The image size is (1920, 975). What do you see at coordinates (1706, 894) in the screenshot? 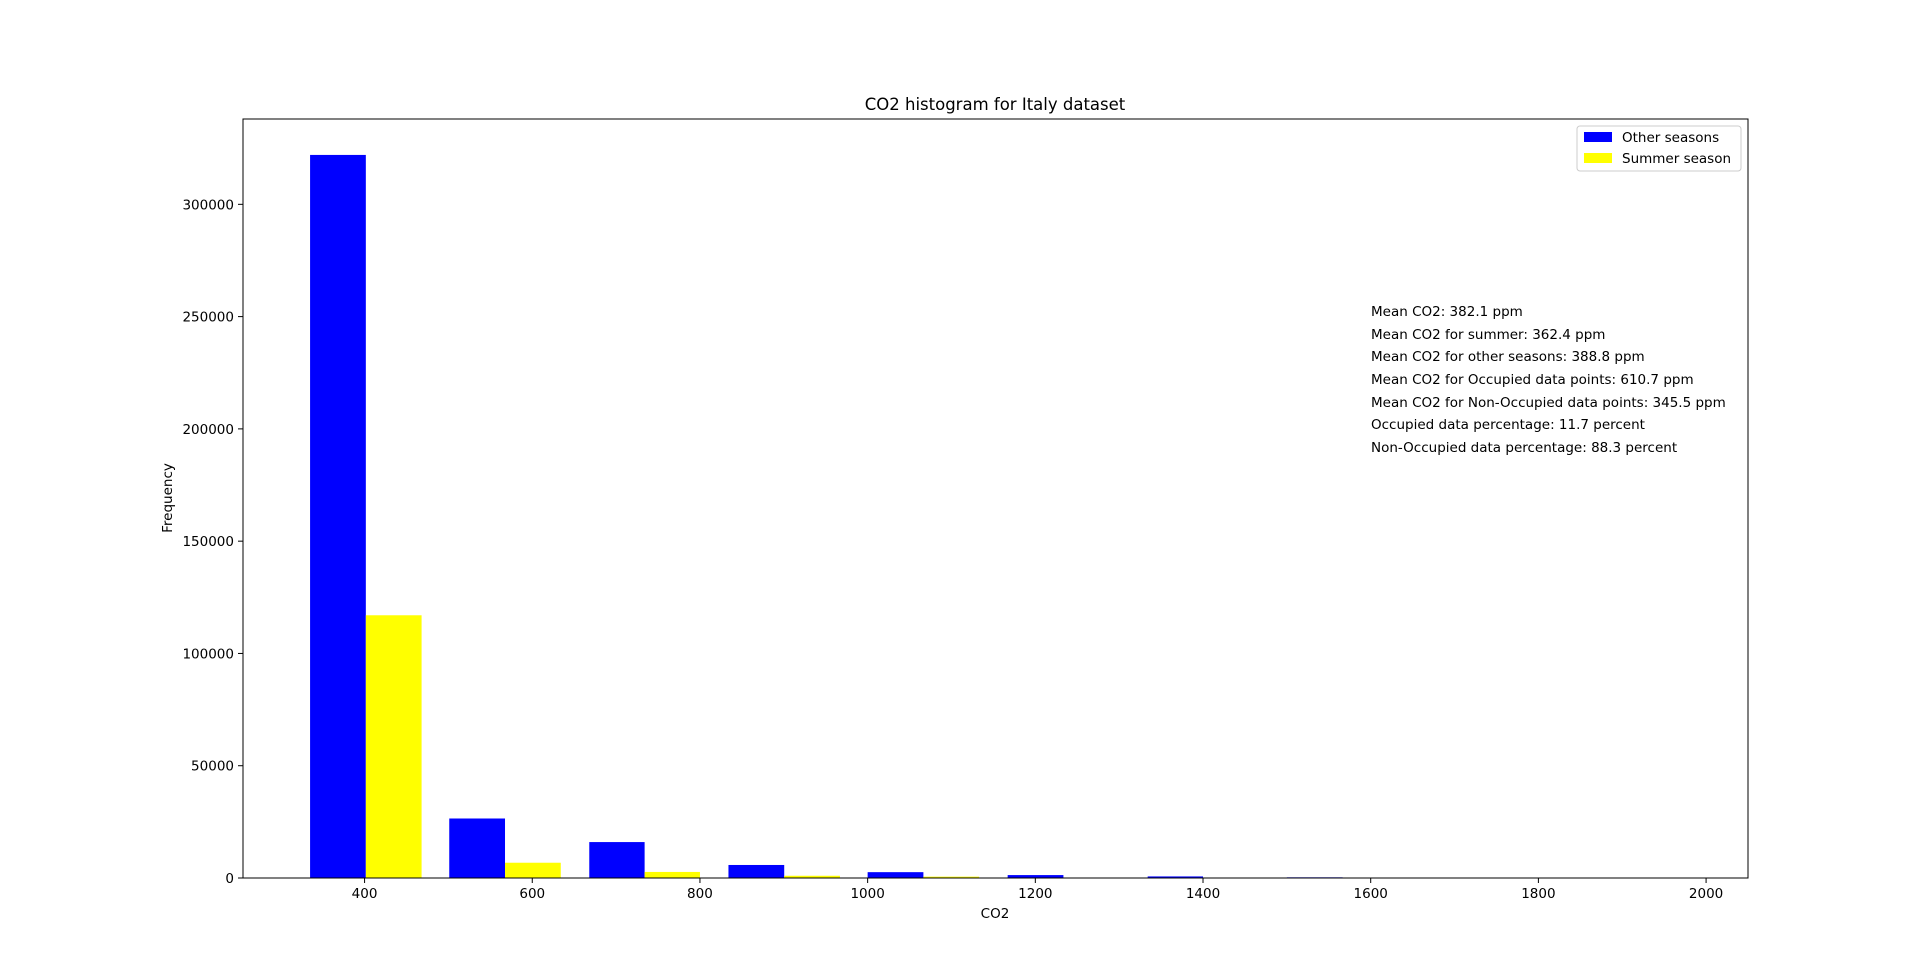
I see `x-tick-label: 2000` at bounding box center [1706, 894].